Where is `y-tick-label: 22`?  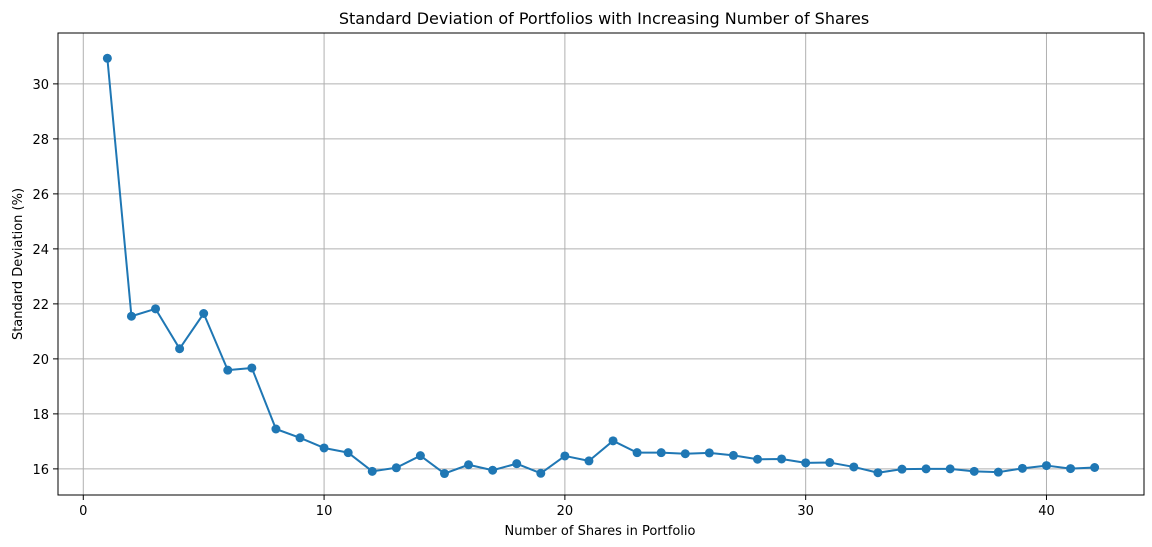
y-tick-label: 22 is located at coordinates (40, 305).